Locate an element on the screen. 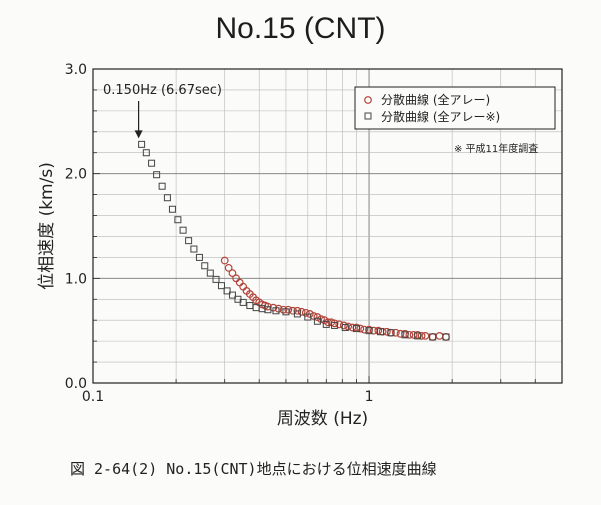 This screenshot has width=601, height=505. figure-caption: 図 2-64(2) No.15(CNT)地点における位相速度曲線 is located at coordinates (253, 469).